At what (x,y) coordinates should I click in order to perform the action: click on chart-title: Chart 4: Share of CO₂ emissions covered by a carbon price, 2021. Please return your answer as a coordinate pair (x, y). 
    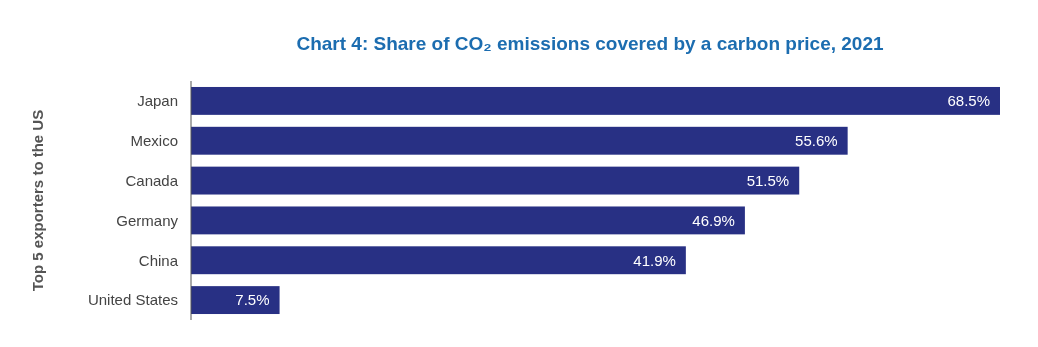
    Looking at the image, I should click on (590, 43).